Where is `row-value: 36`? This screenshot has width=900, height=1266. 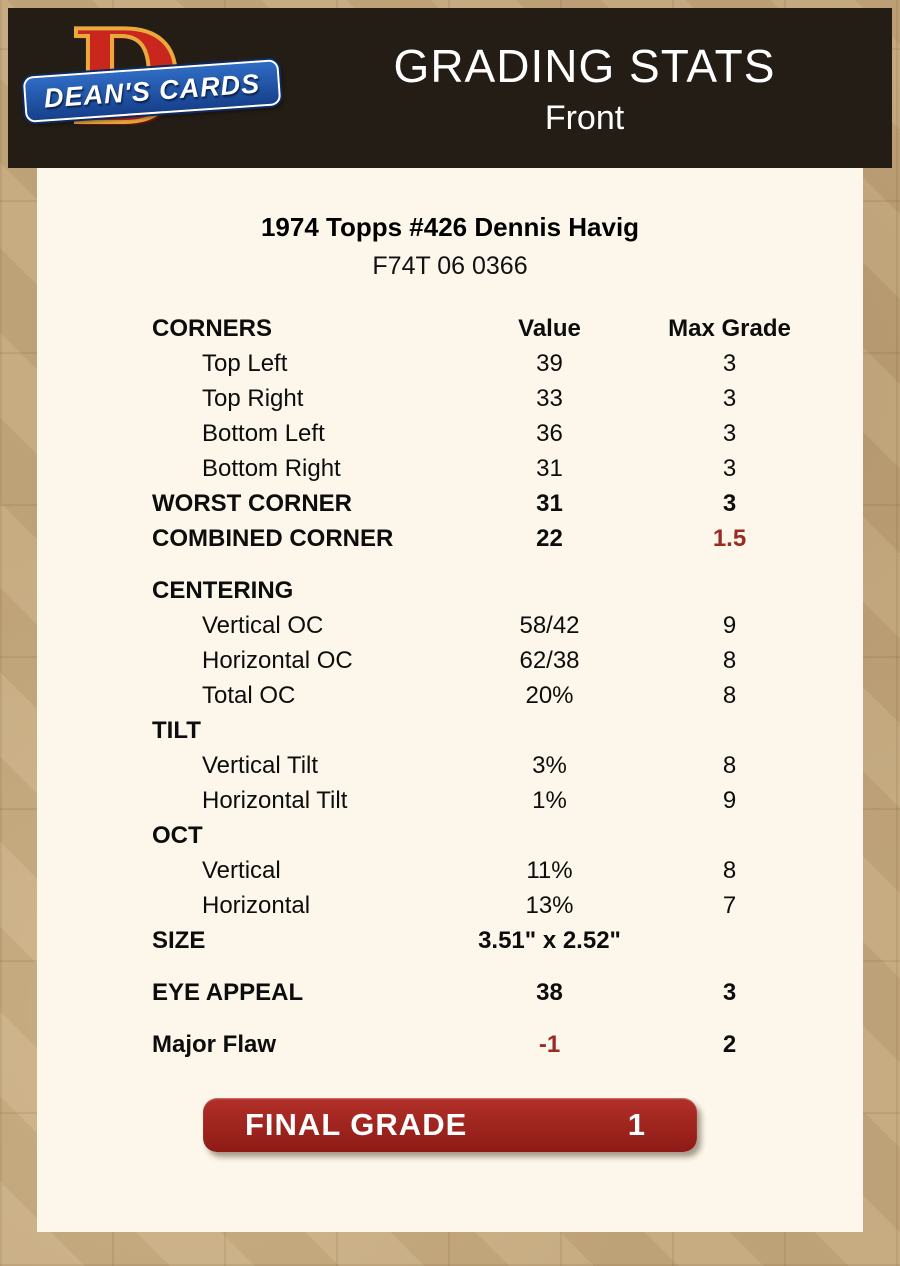
row-value: 36 is located at coordinates (549, 433).